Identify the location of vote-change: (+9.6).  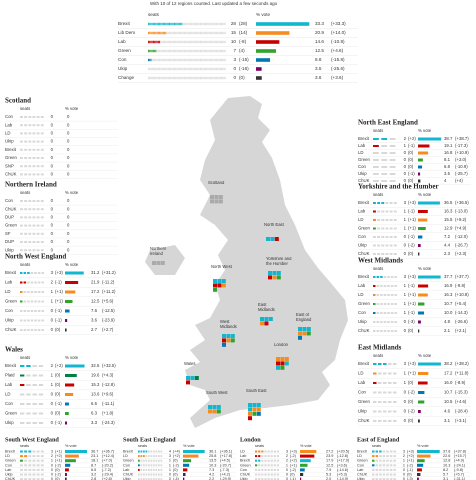
(108, 394).